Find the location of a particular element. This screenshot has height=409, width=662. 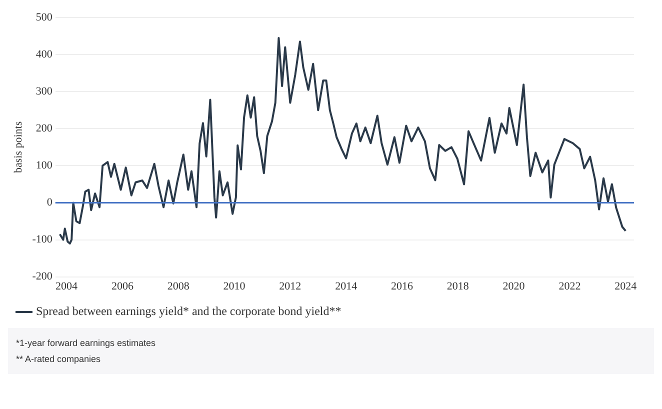

y-tick-label: 300 is located at coordinates (44, 92).